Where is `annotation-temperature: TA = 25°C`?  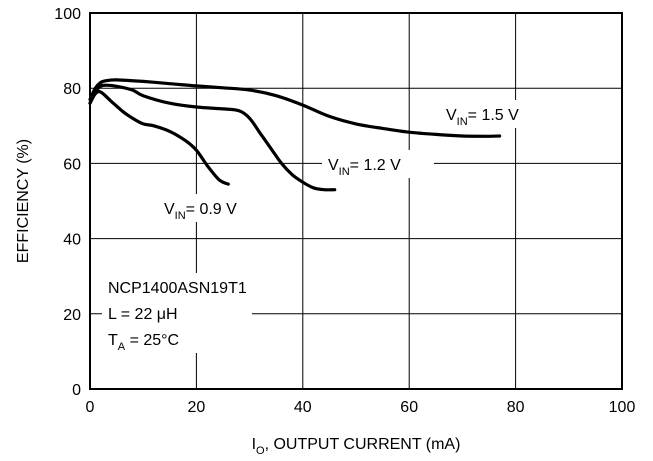
annotation-temperature: TA = 25°C is located at coordinates (143, 342).